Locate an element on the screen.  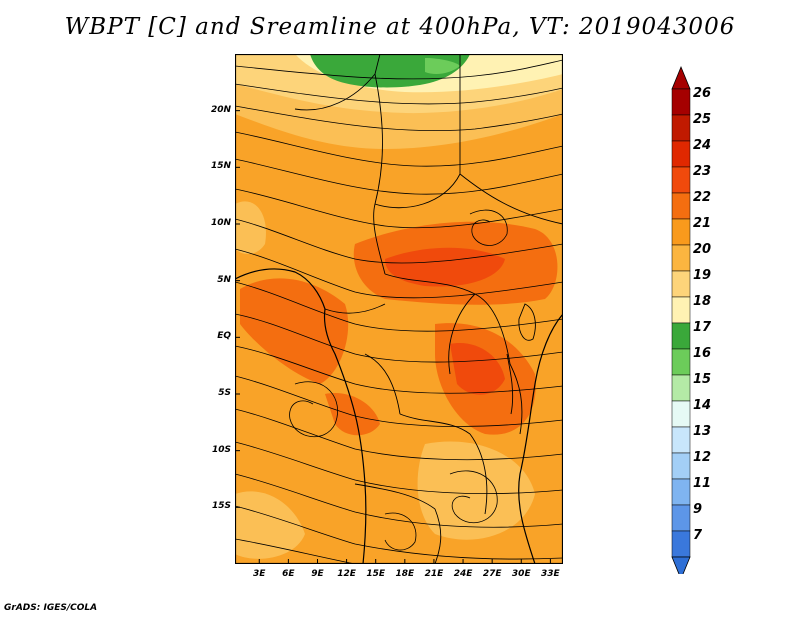
lat-tick-label: 5N is located at coordinates (224, 279).